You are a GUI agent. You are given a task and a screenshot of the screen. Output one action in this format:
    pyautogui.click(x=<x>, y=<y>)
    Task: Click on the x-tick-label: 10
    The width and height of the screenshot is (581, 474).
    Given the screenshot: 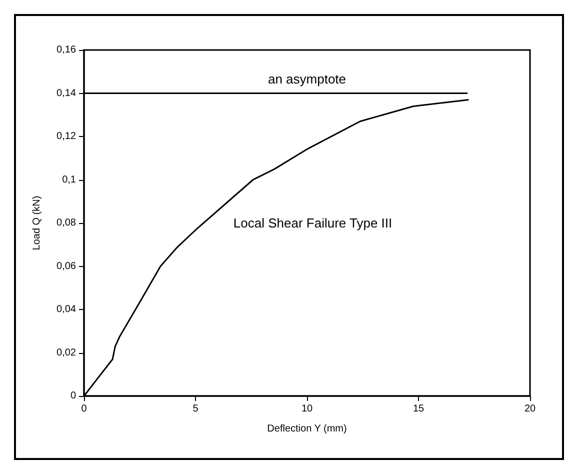 What is the action you would take?
    pyautogui.click(x=307, y=409)
    